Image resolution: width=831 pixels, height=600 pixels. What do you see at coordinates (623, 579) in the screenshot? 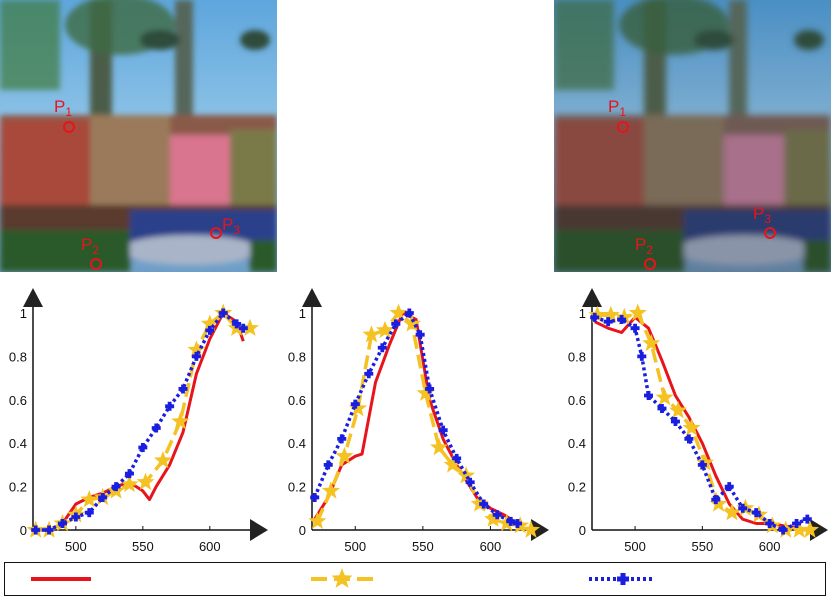
I see `legend-plus-icon` at bounding box center [623, 579].